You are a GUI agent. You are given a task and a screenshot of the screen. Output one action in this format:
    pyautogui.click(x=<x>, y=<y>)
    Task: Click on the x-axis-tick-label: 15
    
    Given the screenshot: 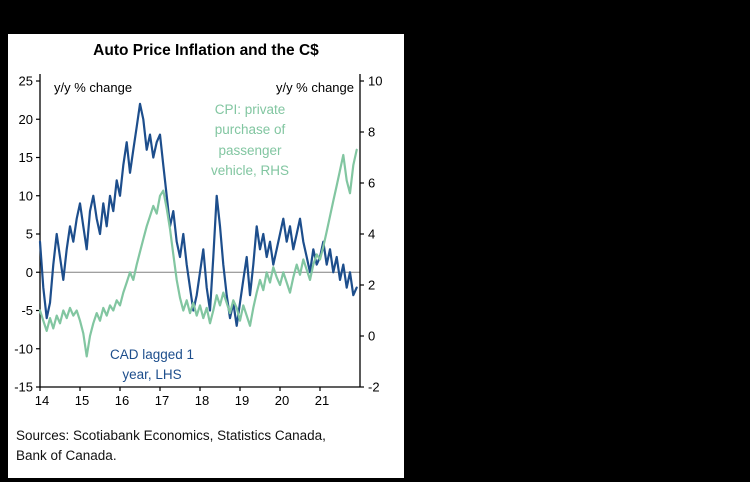 What is the action you would take?
    pyautogui.click(x=82, y=400)
    